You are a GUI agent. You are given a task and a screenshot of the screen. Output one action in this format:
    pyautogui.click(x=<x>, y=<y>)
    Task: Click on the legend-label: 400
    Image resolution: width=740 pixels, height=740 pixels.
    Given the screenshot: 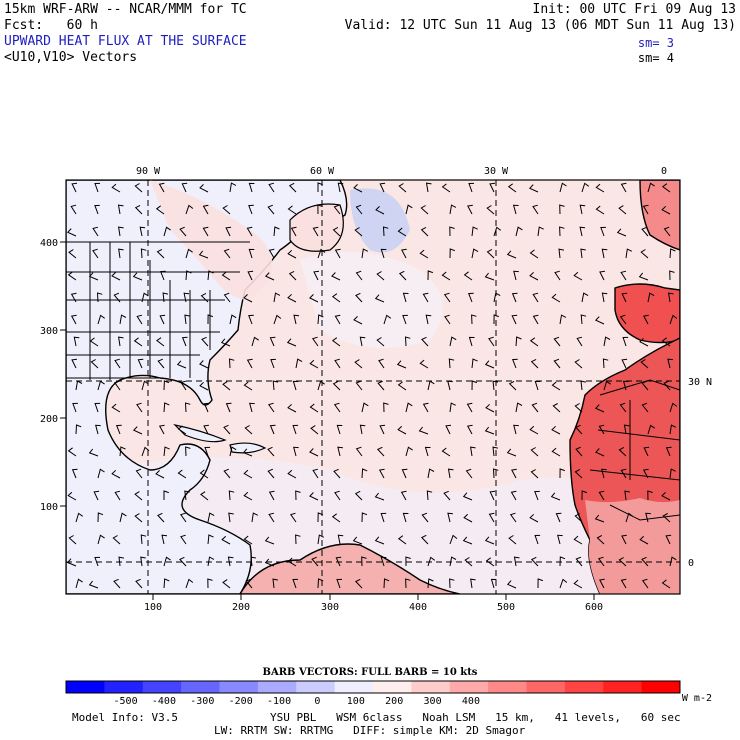 What is the action you would take?
    pyautogui.click(x=471, y=701)
    